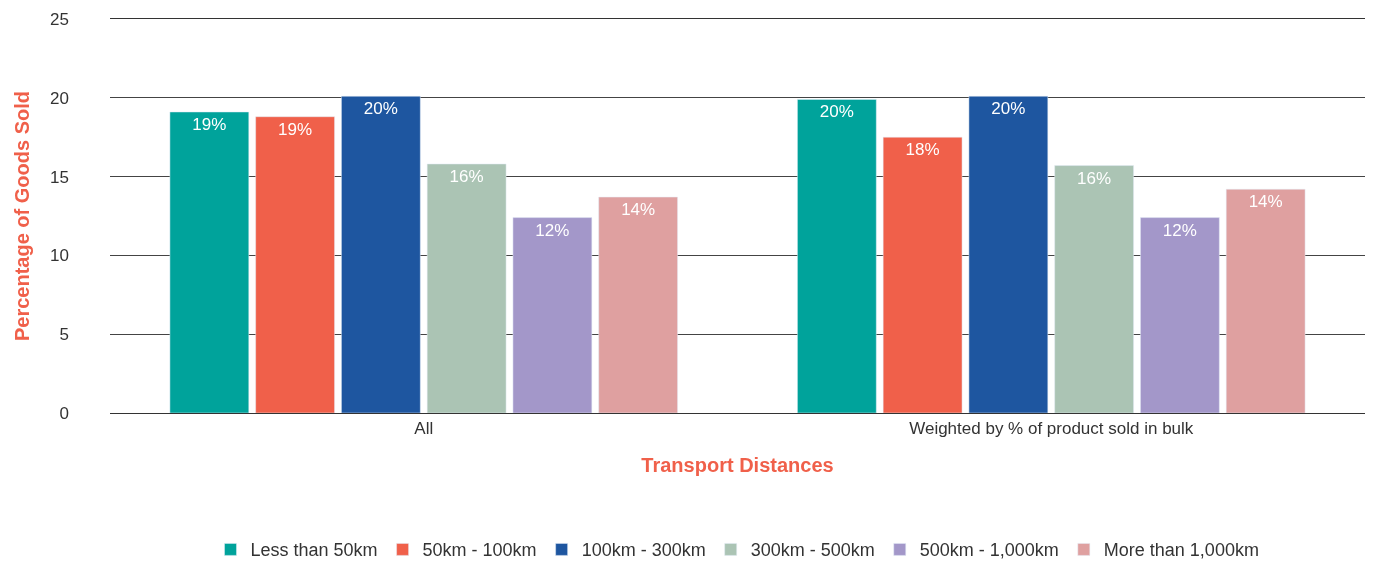 Image resolution: width=1375 pixels, height=578 pixels. What do you see at coordinates (812, 550) in the screenshot?
I see `legend-label: 300km - 500km` at bounding box center [812, 550].